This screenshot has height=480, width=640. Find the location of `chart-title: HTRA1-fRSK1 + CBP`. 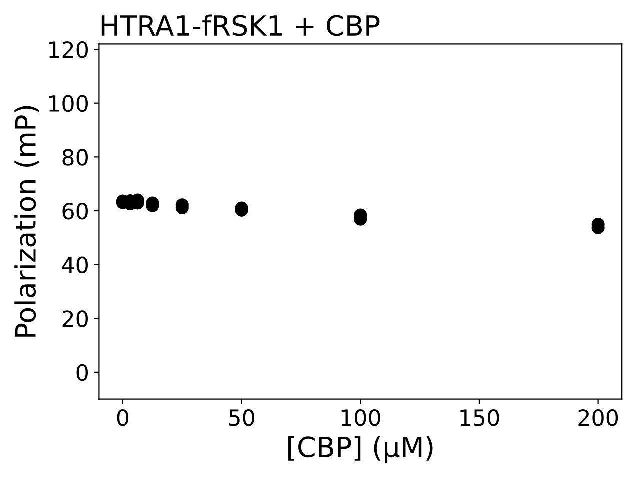

chart-title: HTRA1-fRSK1 + CBP is located at coordinates (241, 25).